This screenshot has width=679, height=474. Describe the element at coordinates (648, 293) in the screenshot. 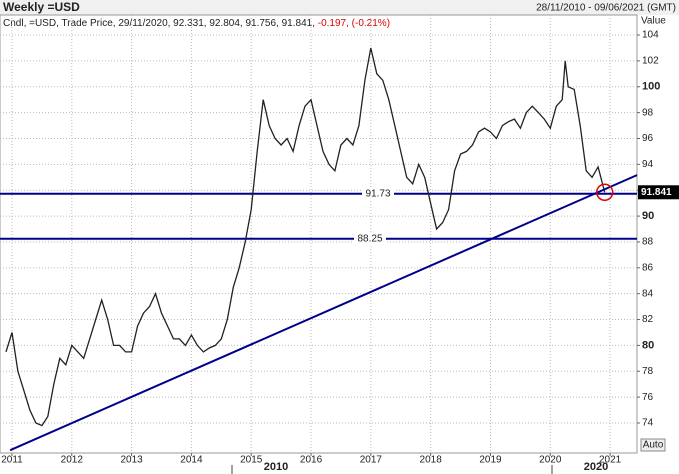

I see `y-tick-label: 84` at that location.